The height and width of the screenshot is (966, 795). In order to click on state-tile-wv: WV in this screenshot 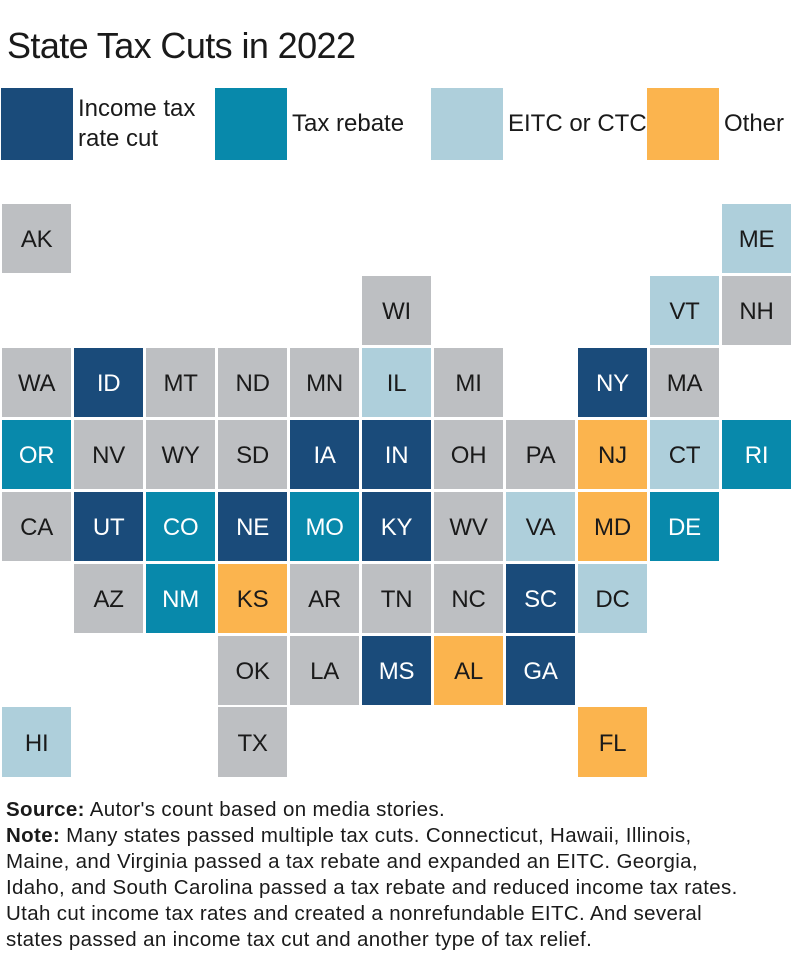, I will do `click(468, 526)`.